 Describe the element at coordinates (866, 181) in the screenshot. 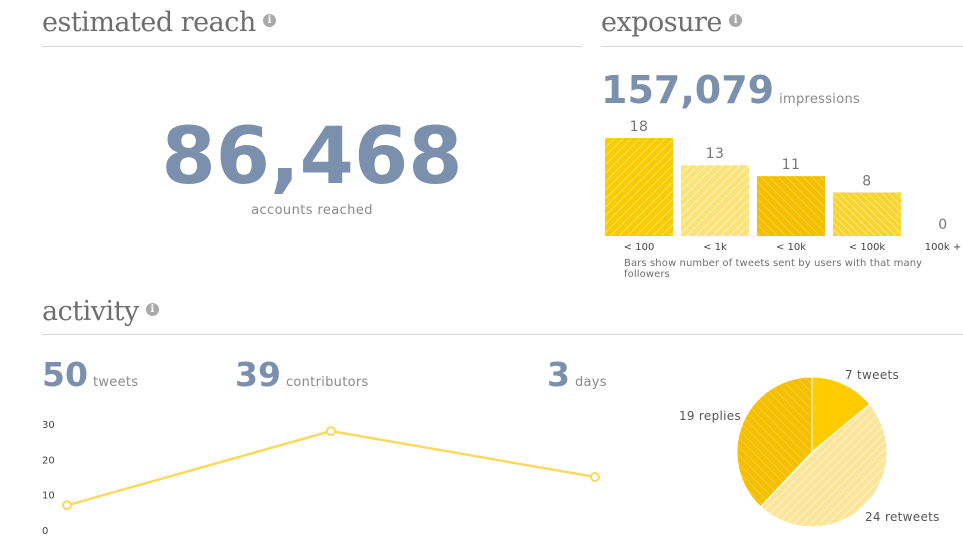

I see `bar-value-label-3: 8` at that location.